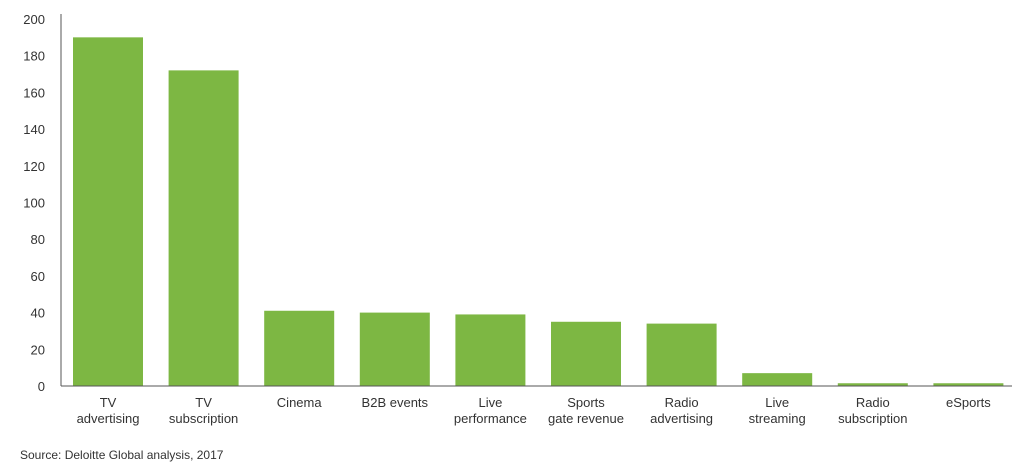 The width and height of the screenshot is (1025, 472). What do you see at coordinates (490, 410) in the screenshot?
I see `x-category-label: Live performance` at bounding box center [490, 410].